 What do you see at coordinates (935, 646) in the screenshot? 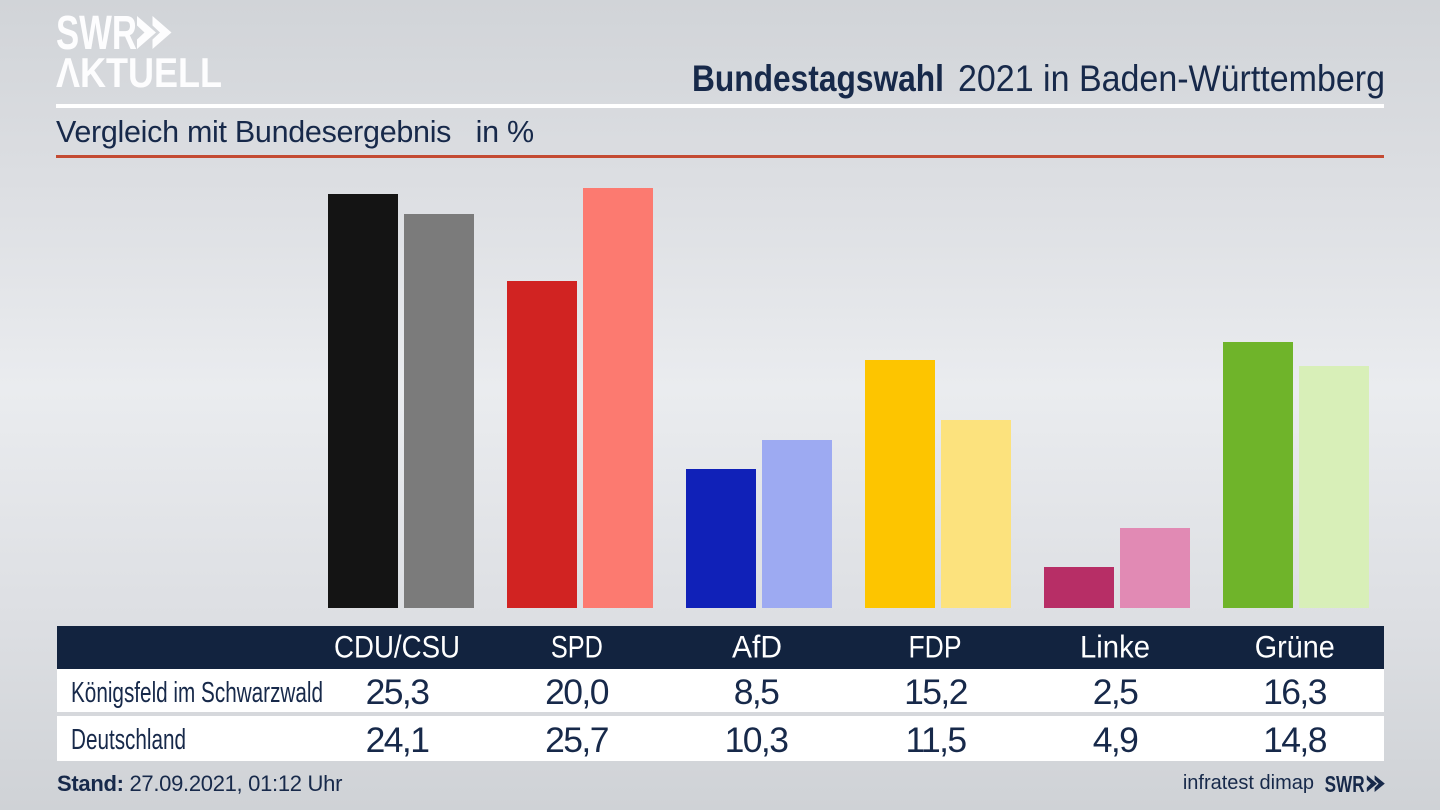
I see `svg-text: FDP` at bounding box center [935, 646].